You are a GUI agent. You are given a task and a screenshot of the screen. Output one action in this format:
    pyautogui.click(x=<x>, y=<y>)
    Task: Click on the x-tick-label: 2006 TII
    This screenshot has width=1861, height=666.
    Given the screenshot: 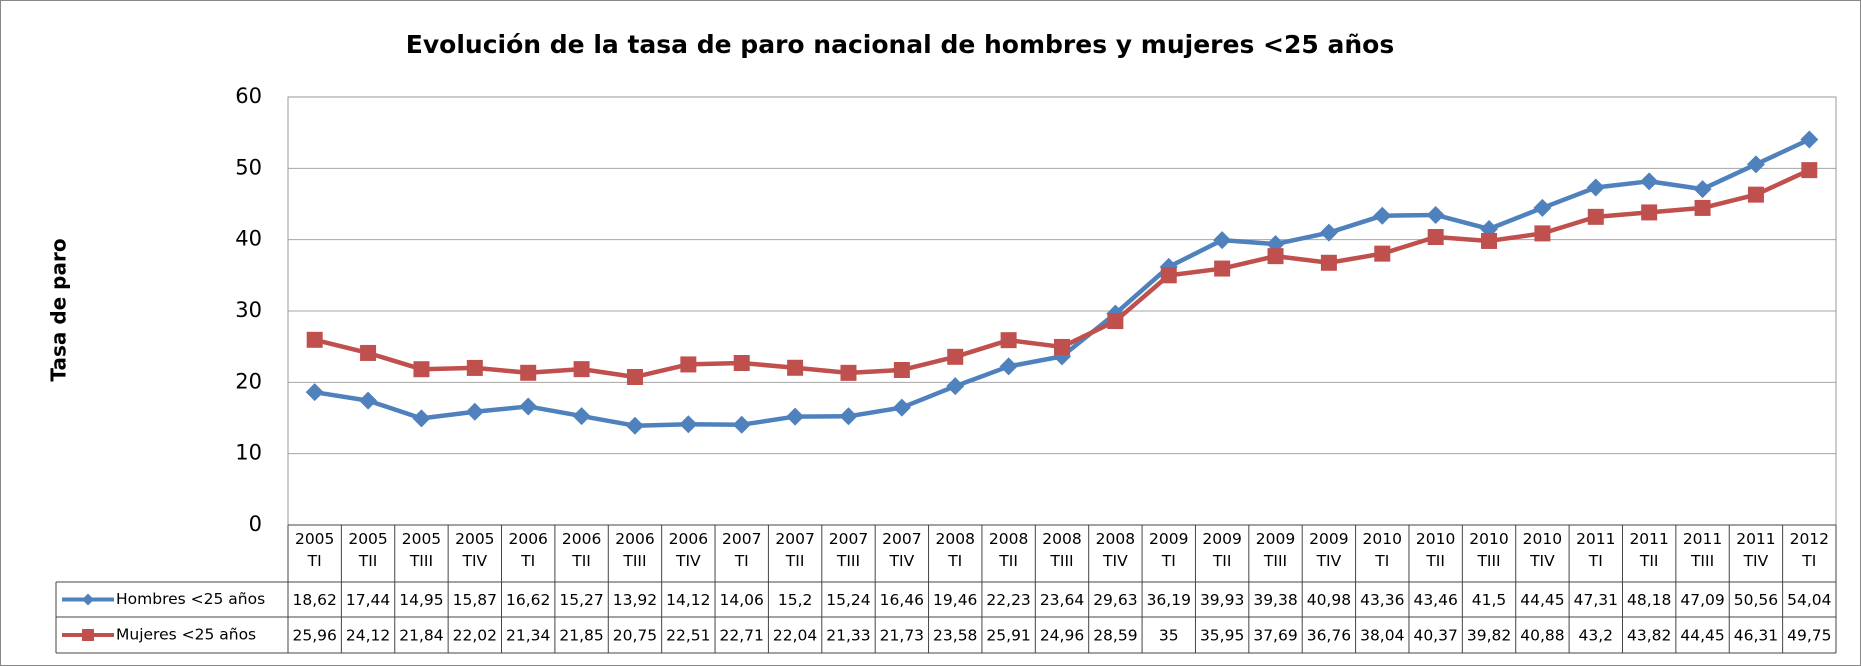 What is the action you would take?
    pyautogui.click(x=581, y=550)
    